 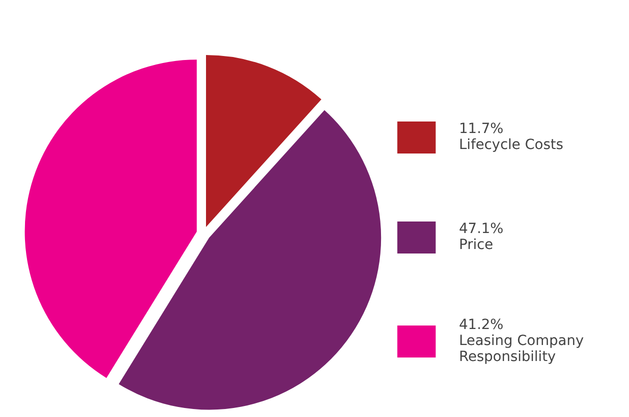 I want to click on legend-label: Lifecycle Costs, so click(x=511, y=145).